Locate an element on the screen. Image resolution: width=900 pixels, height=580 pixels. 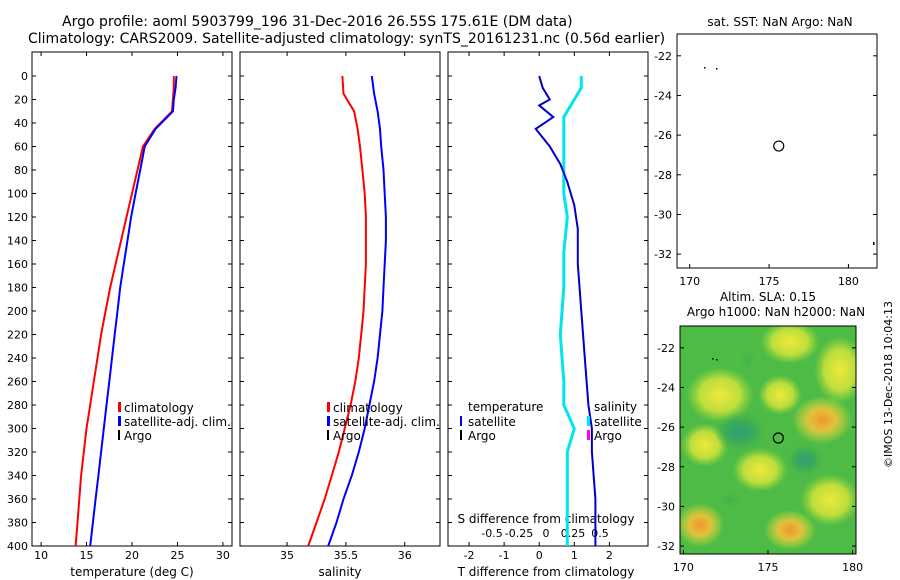
x-tick-label: 2 is located at coordinates (609, 555).